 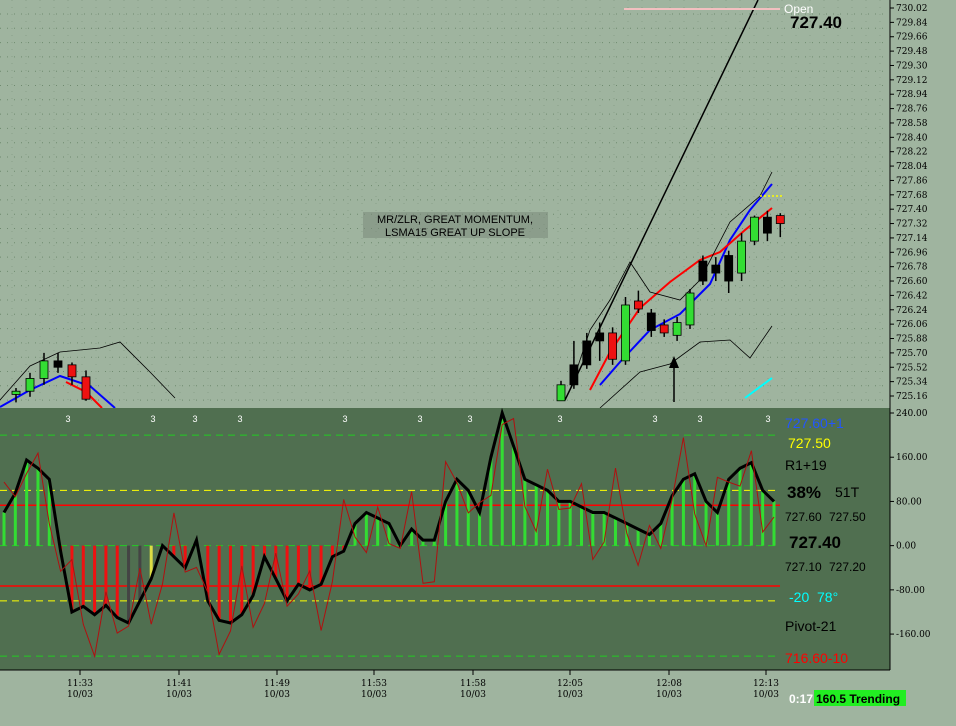 I want to click on price-tick-label: 728.76, so click(x=912, y=110).